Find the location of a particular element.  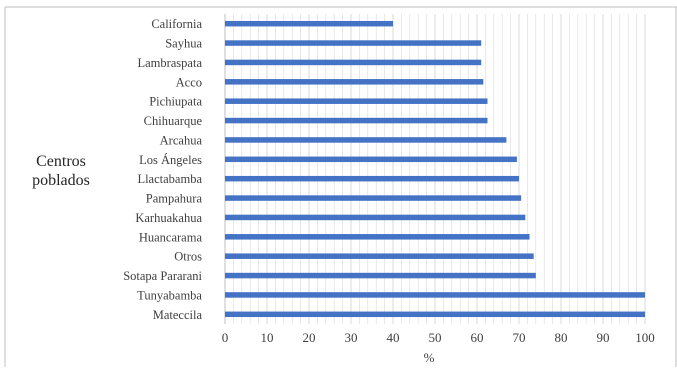

category-label: California is located at coordinates (176, 24).